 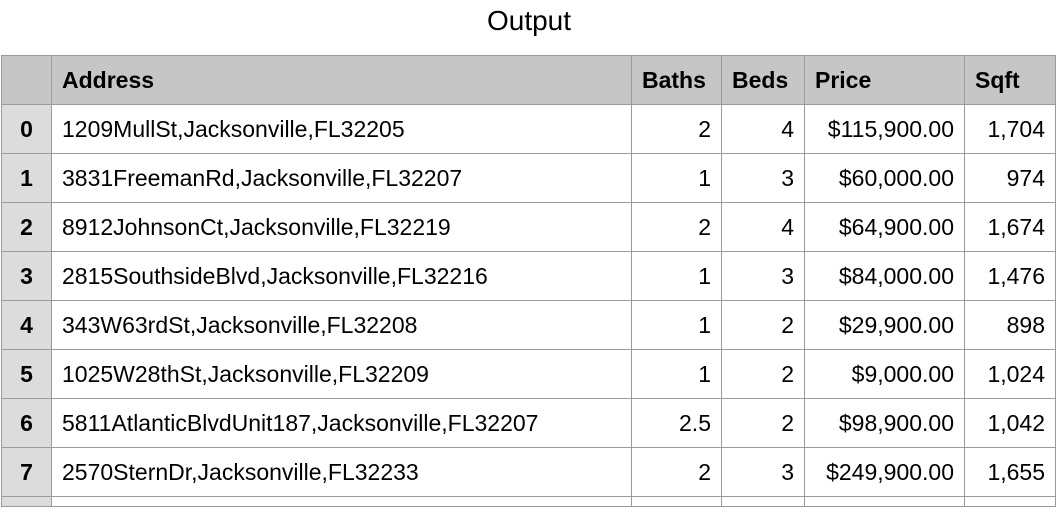 What do you see at coordinates (884, 423) in the screenshot?
I see `price-cell: $98,900.00` at bounding box center [884, 423].